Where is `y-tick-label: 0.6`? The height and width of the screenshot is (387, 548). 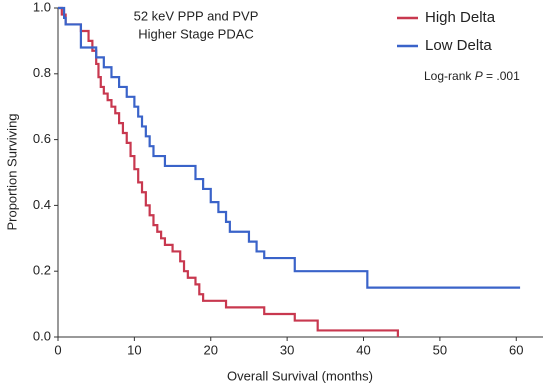 y-tick-label: 0.6 is located at coordinates (42, 138).